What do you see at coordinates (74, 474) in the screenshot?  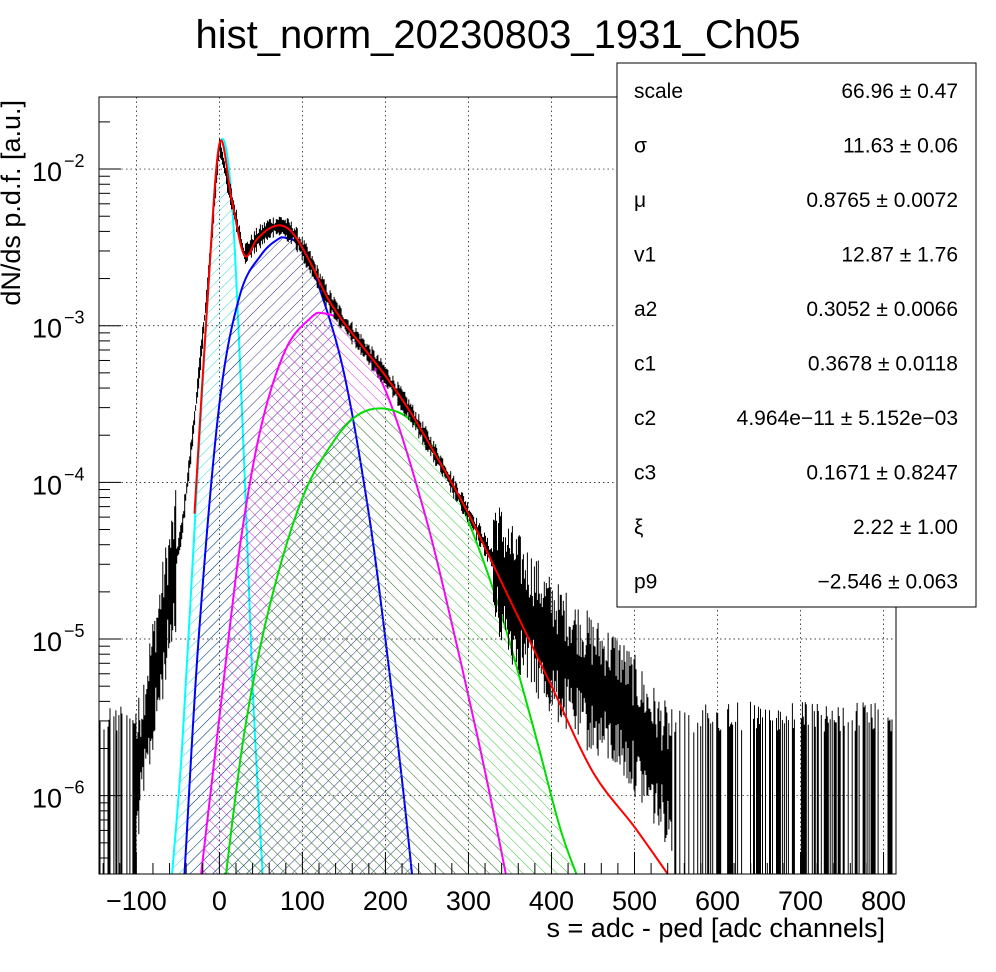 I see `y-tick-exponent: −4` at bounding box center [74, 474].